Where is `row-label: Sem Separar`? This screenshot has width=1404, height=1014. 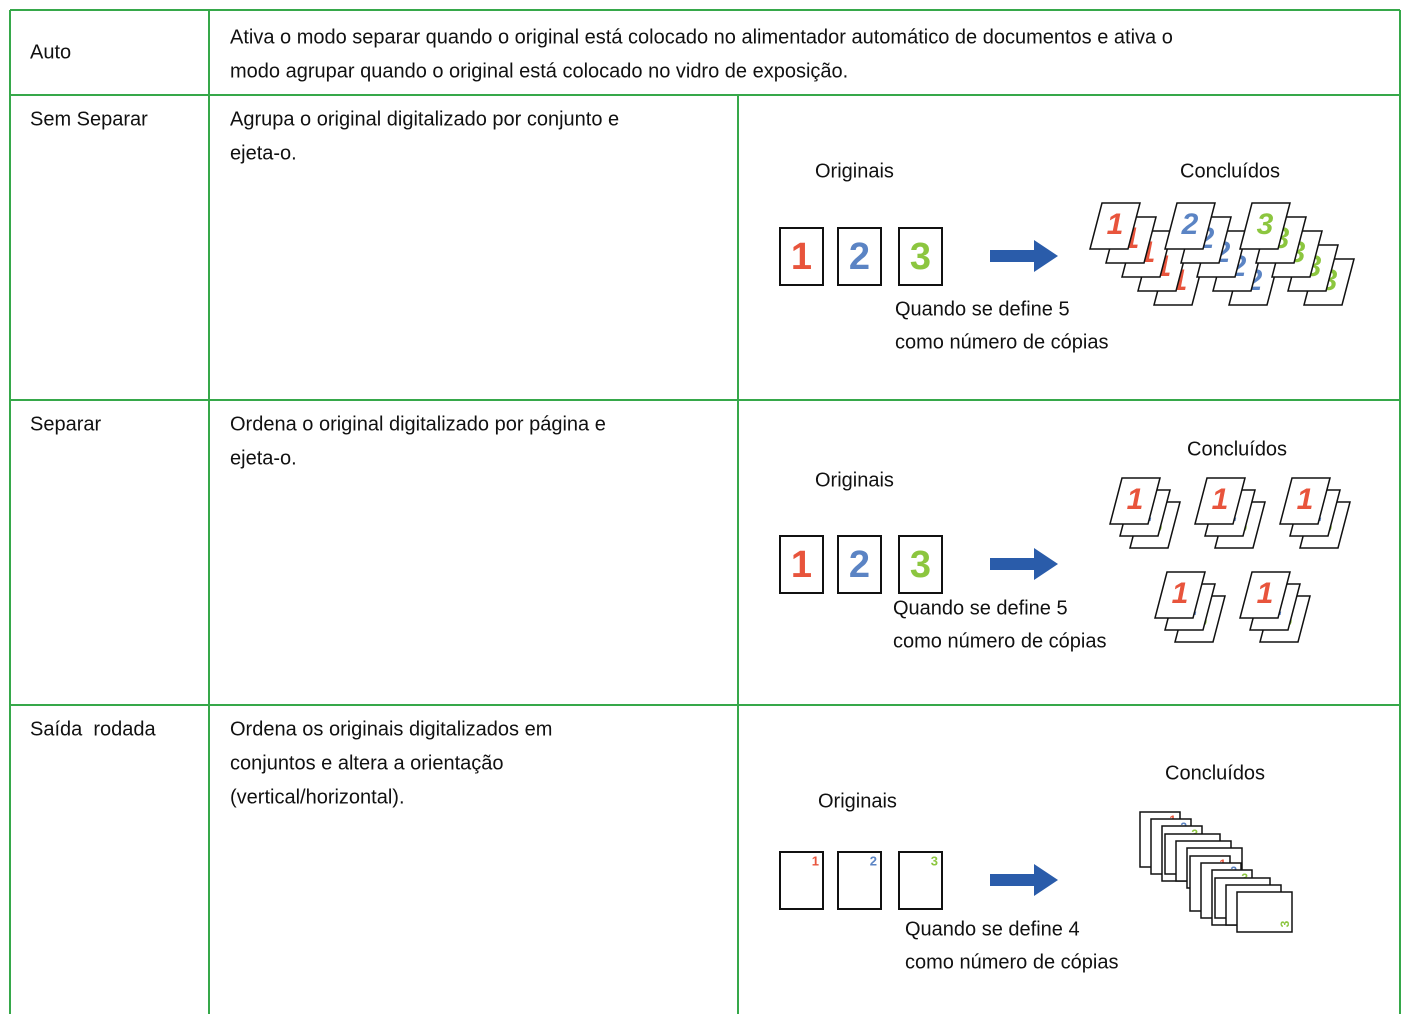 row-label: Sem Separar is located at coordinates (89, 119).